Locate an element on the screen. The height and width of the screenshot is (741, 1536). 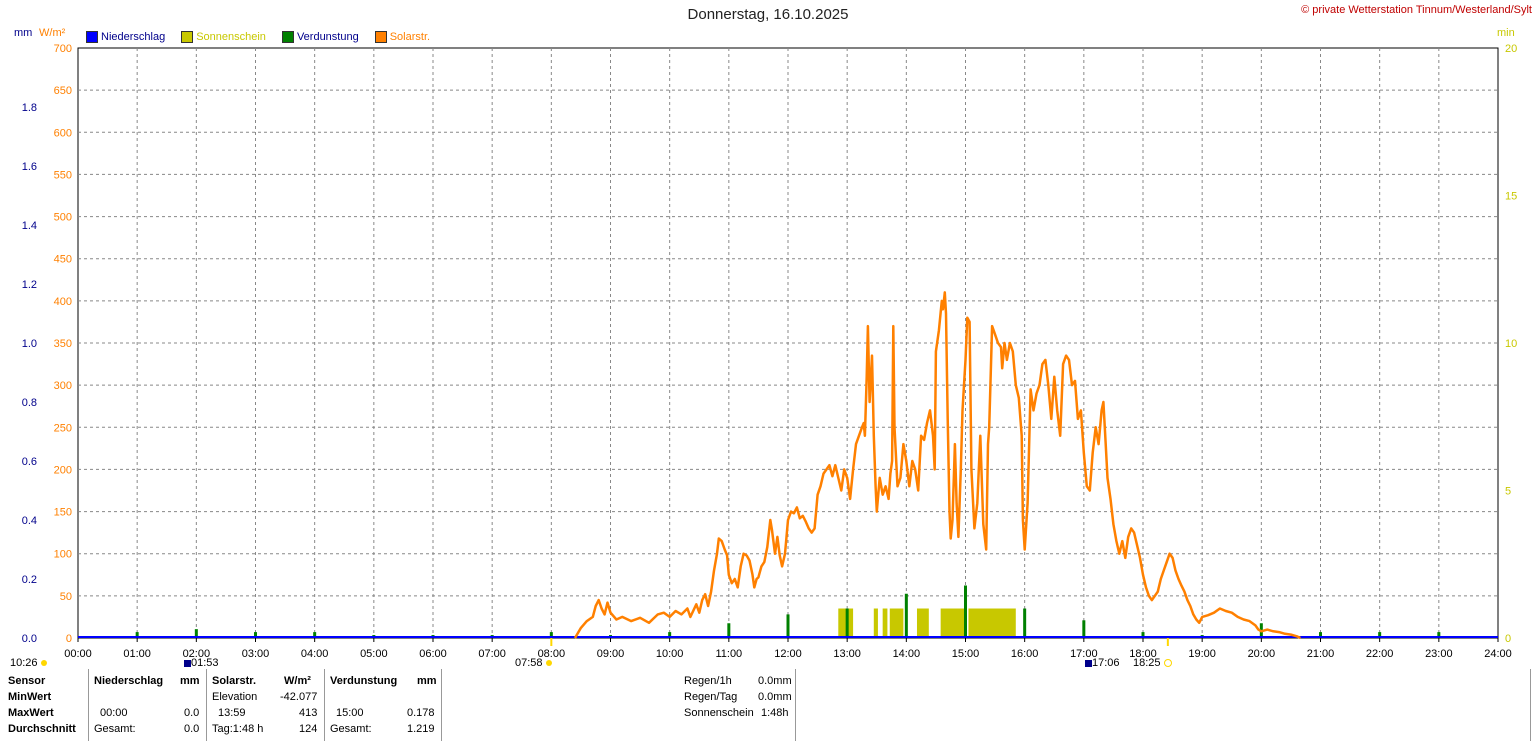
tick-label-solar: 250 is located at coordinates (63, 428).